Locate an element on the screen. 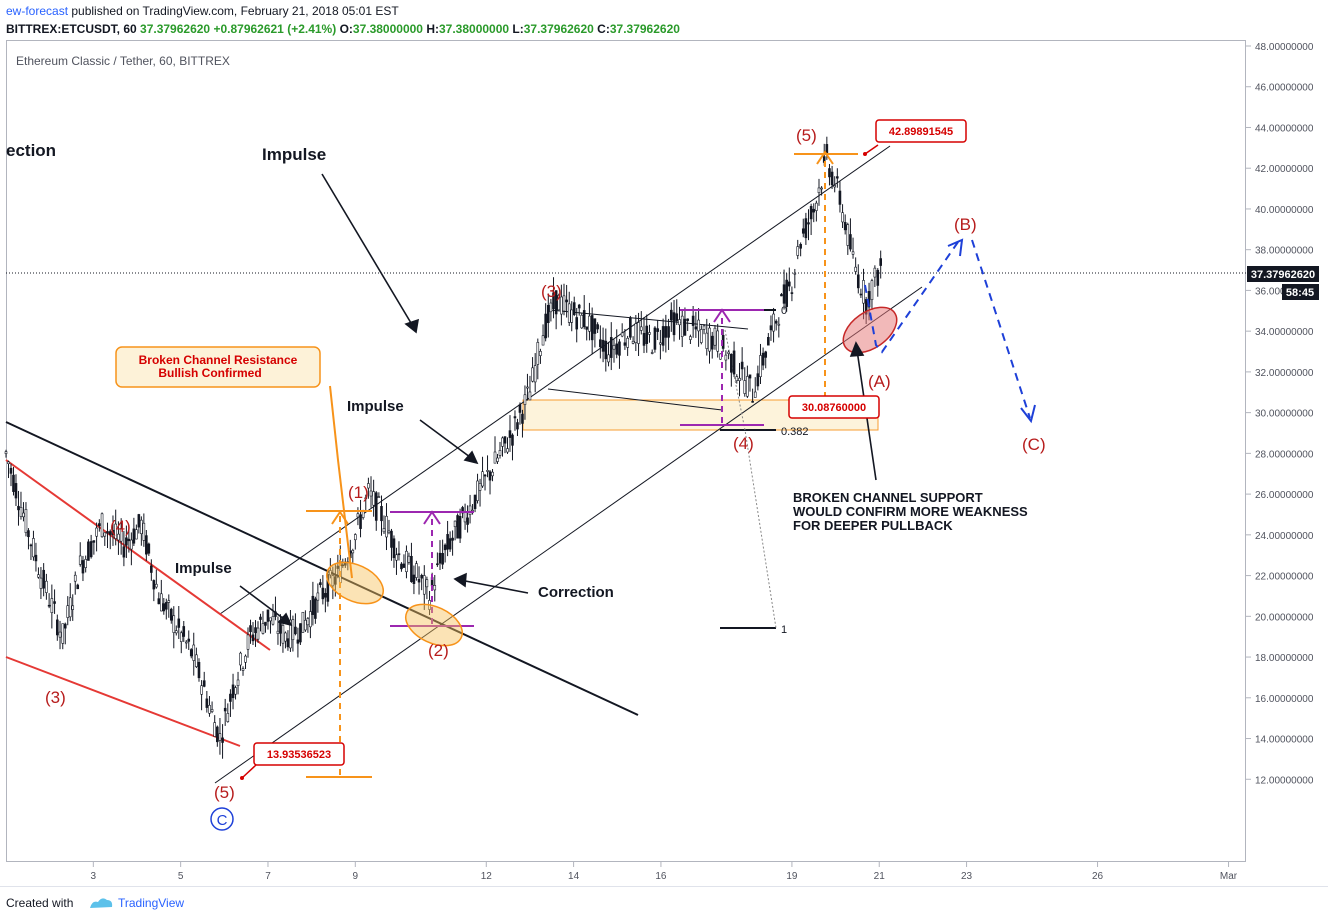 This screenshot has height=921, width=1328. x-tick-label: 14 is located at coordinates (574, 876).